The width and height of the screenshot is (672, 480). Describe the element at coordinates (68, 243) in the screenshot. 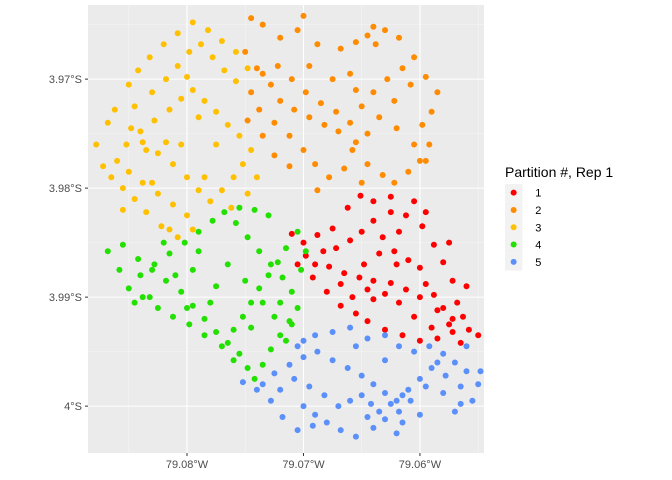

I see `y-axis: 3.97°S 3.98°S 3.99°S 4°S` at that location.